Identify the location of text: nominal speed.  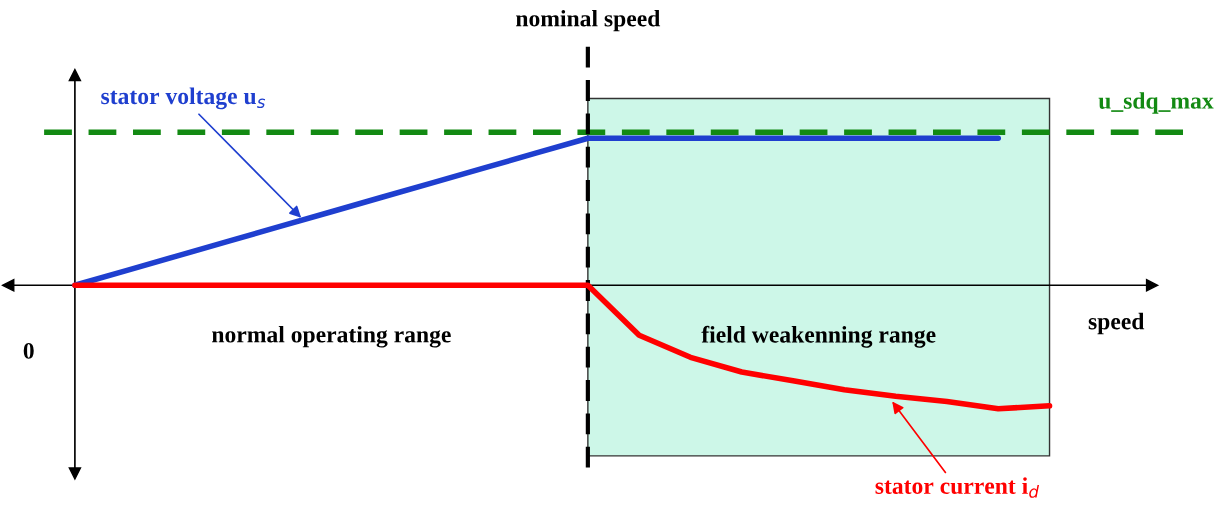
(588, 20).